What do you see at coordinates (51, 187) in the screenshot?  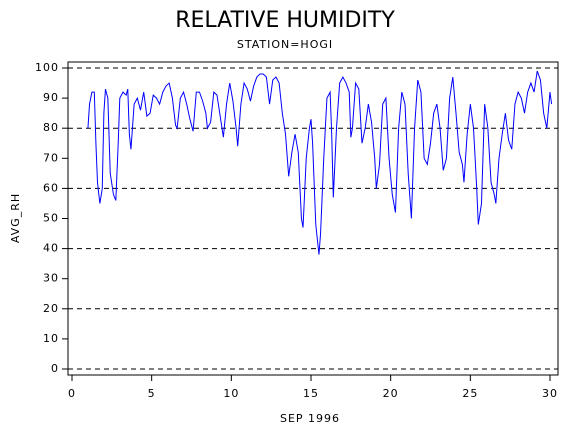 I see `y-tick-label: 60` at bounding box center [51, 187].